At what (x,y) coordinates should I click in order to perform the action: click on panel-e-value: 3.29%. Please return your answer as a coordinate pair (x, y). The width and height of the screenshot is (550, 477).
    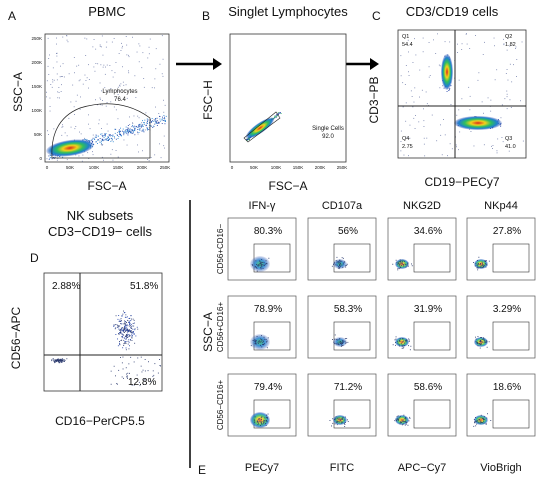
    Looking at the image, I should click on (507, 309).